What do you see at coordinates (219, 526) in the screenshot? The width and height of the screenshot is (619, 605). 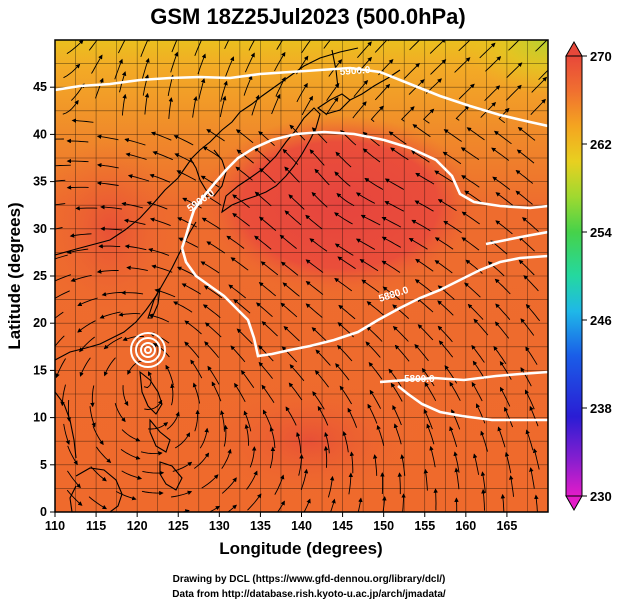 I see `x-tick-label: 130` at bounding box center [219, 526].